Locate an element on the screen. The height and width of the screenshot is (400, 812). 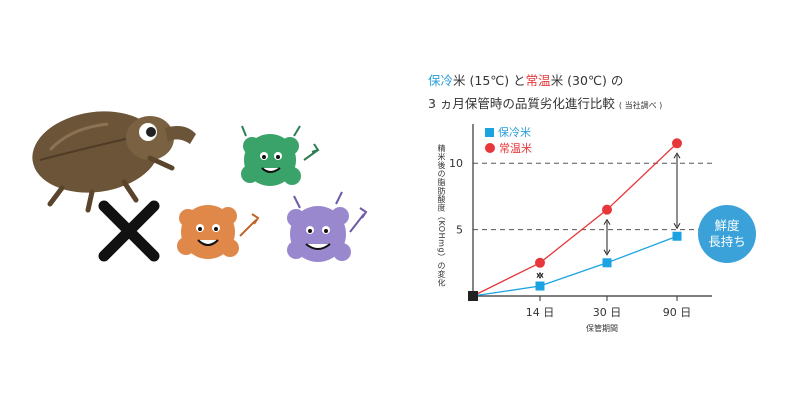
legend-item-cold: 保冷米 is located at coordinates (508, 132).